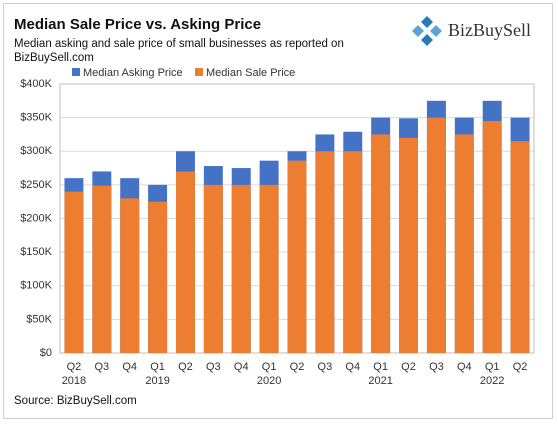  I want to click on x-year-label: 2018, so click(74, 381).